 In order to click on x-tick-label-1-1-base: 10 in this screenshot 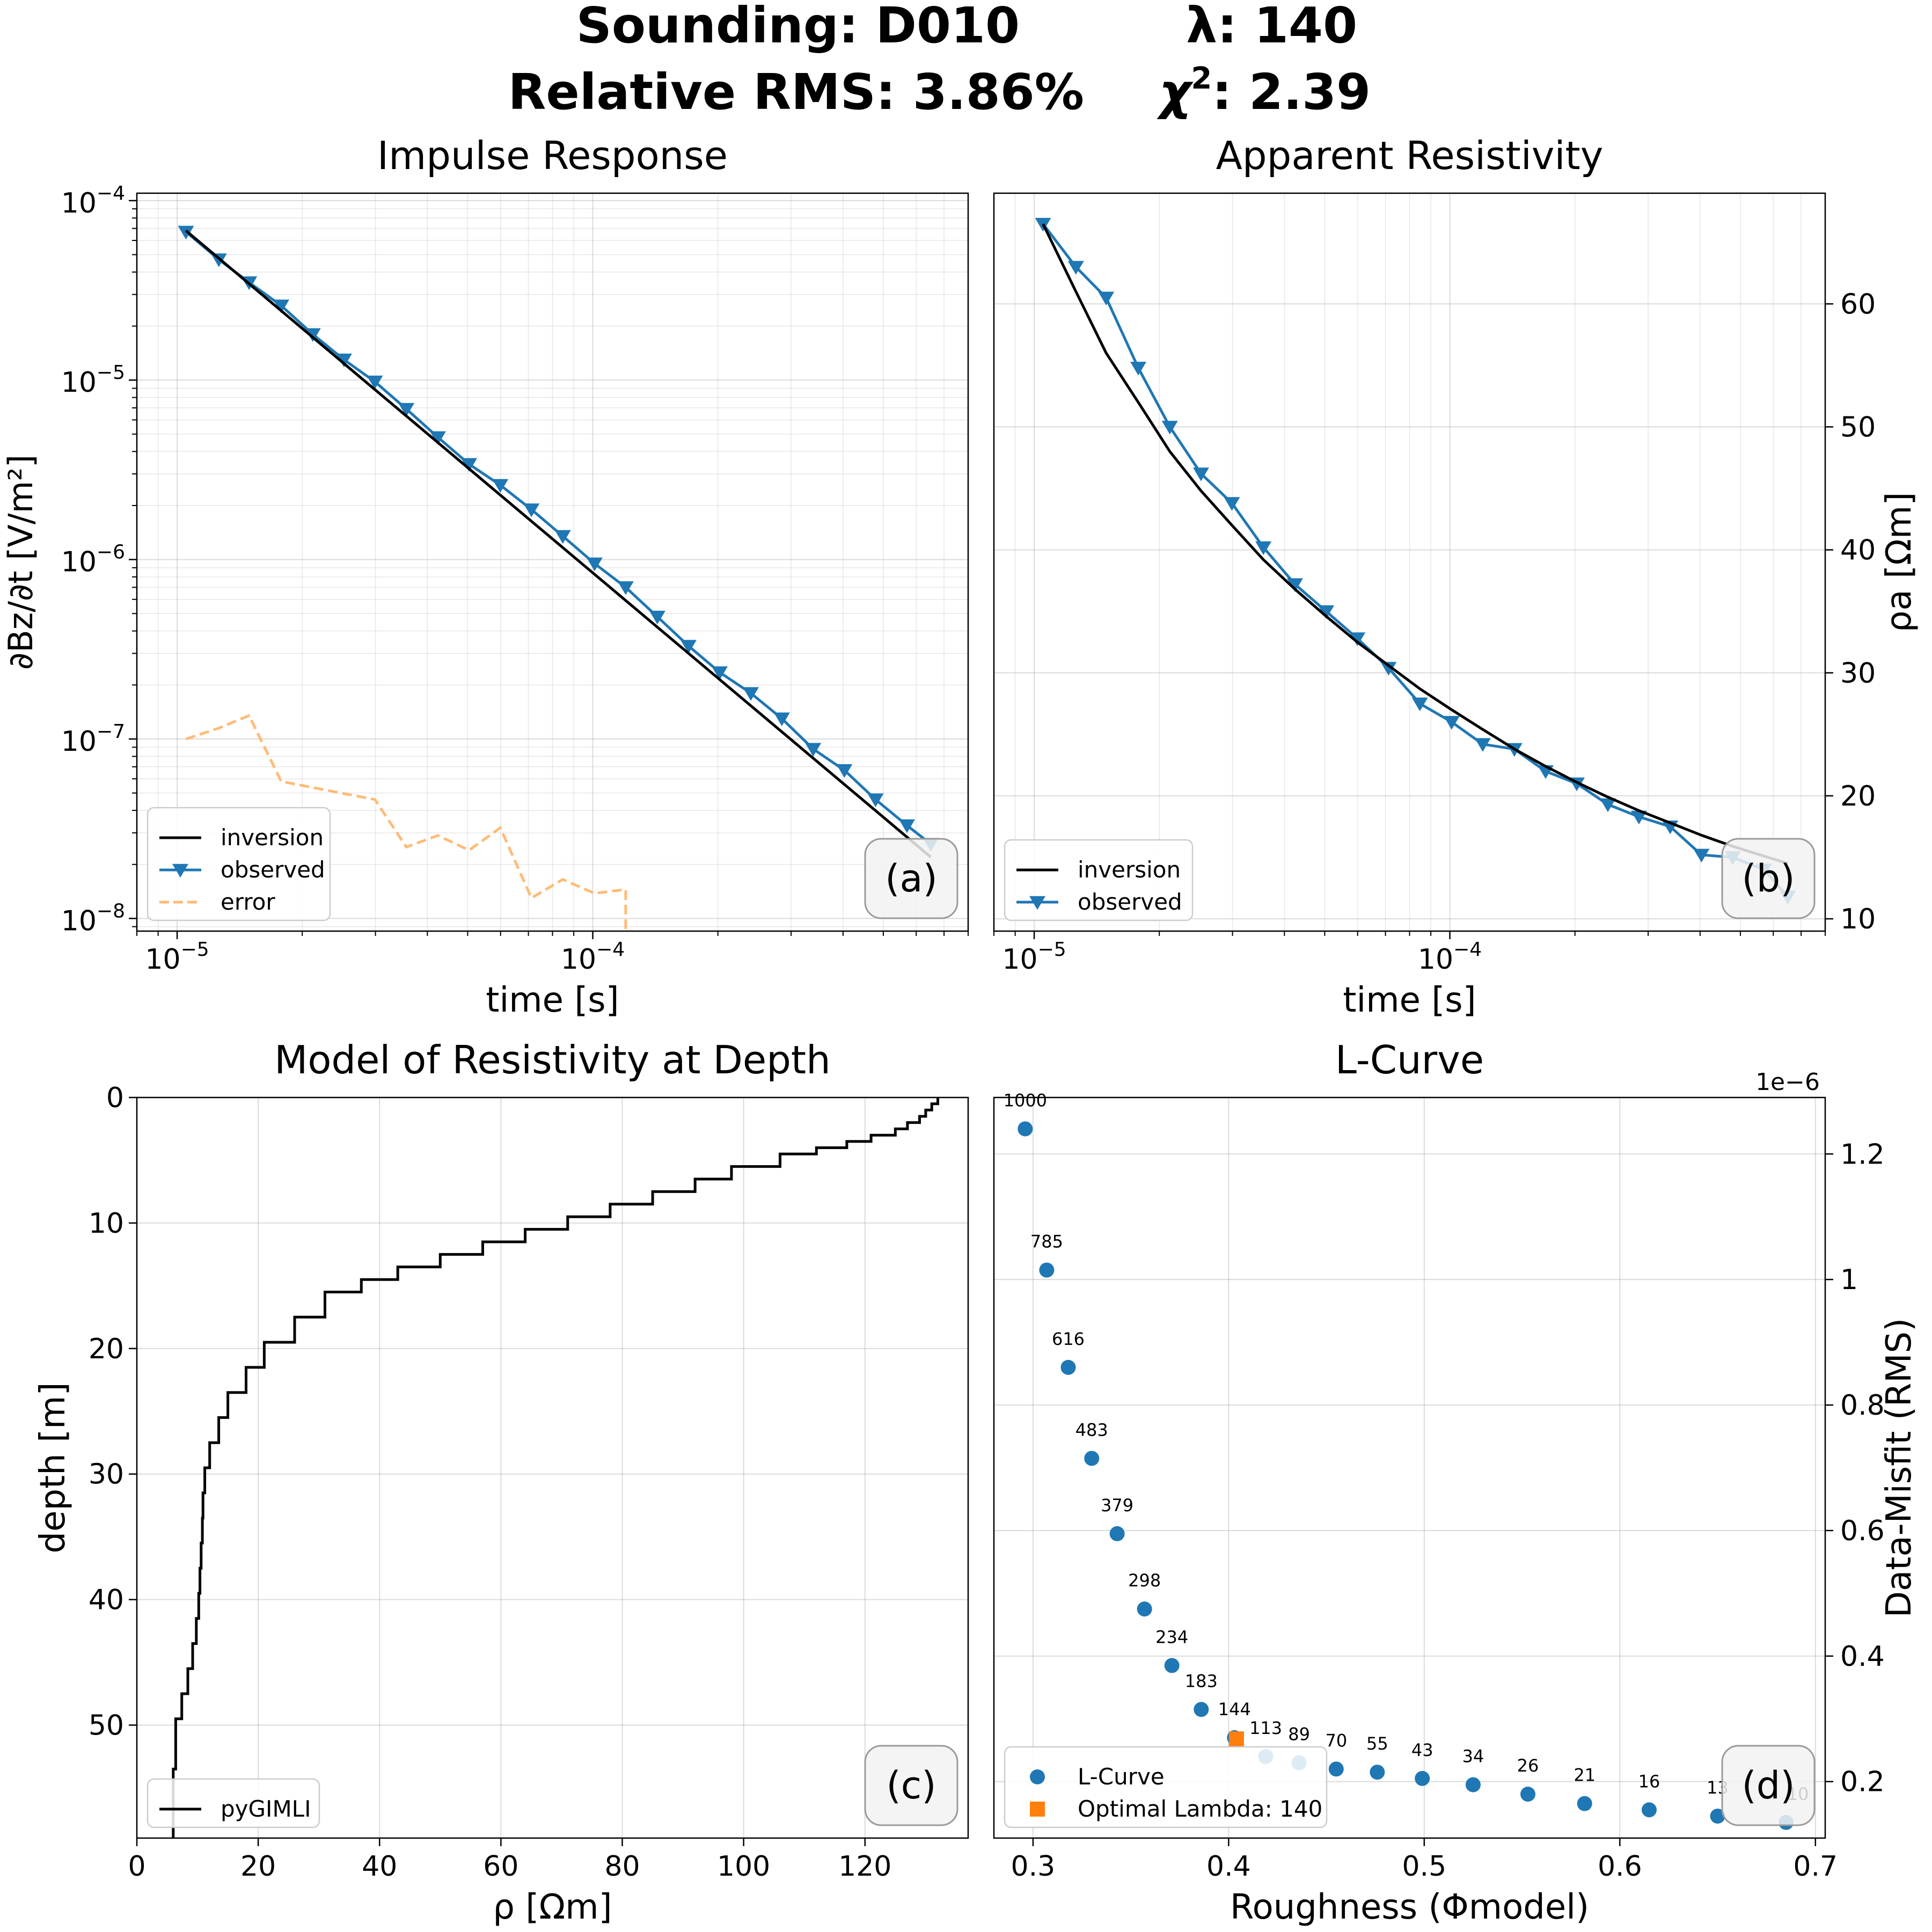, I will do `click(1435, 959)`.